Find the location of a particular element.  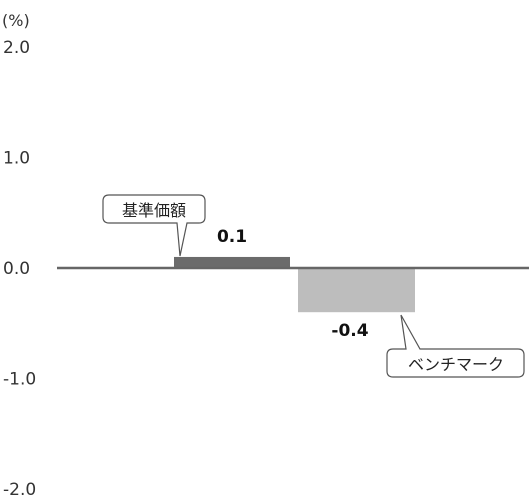

bars is located at coordinates (294, 284).